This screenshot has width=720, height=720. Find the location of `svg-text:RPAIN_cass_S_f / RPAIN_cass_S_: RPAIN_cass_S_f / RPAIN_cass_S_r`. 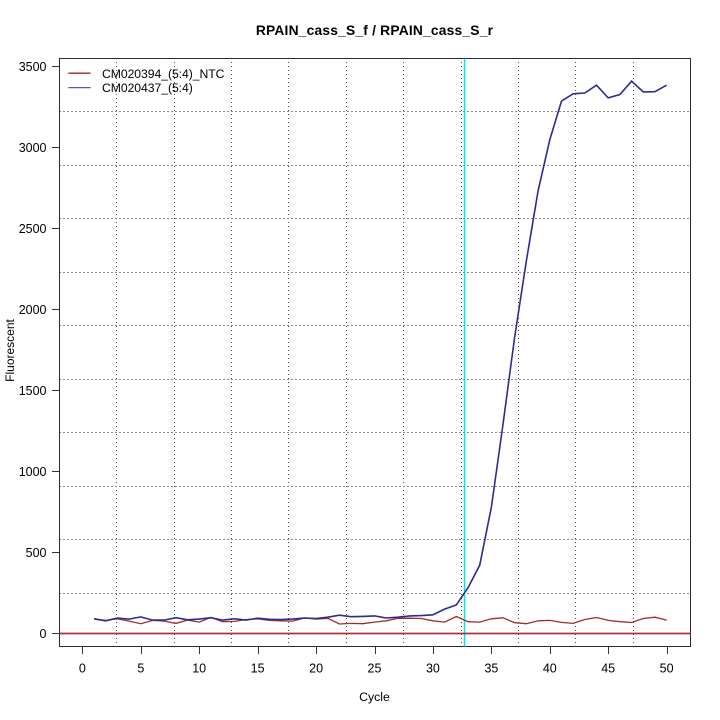

svg-text:RPAIN_cass_S_f / RPAIN_cass_S_: RPAIN_cass_S_f / RPAIN_cass_S_r is located at coordinates (375, 30).